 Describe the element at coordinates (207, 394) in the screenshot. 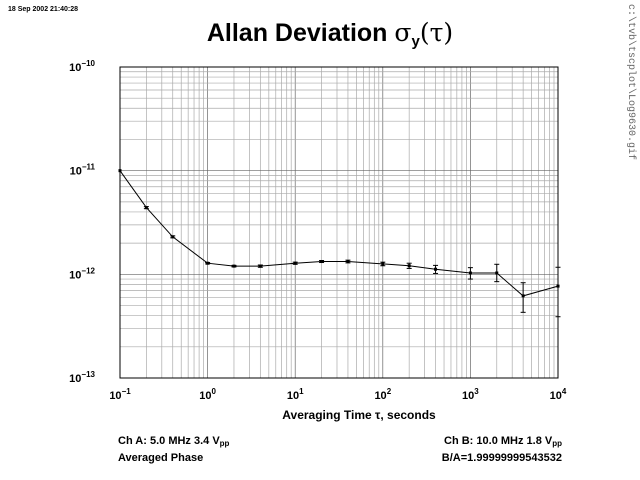

I see `x-tick-label: 10⁰` at that location.